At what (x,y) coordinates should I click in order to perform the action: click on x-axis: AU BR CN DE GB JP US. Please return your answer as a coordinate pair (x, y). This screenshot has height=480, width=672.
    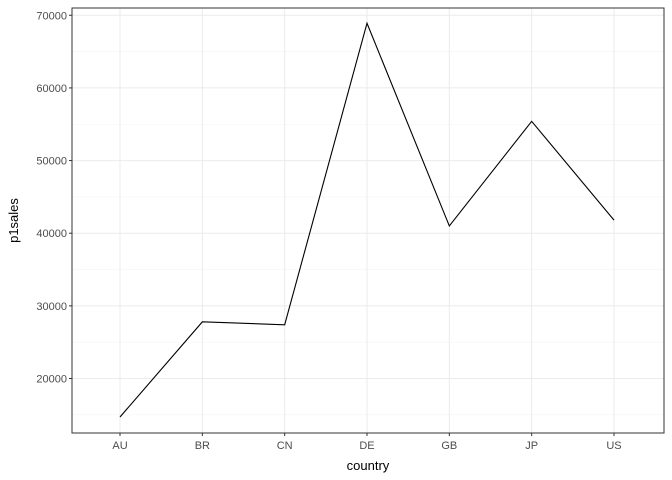
    Looking at the image, I should click on (367, 442).